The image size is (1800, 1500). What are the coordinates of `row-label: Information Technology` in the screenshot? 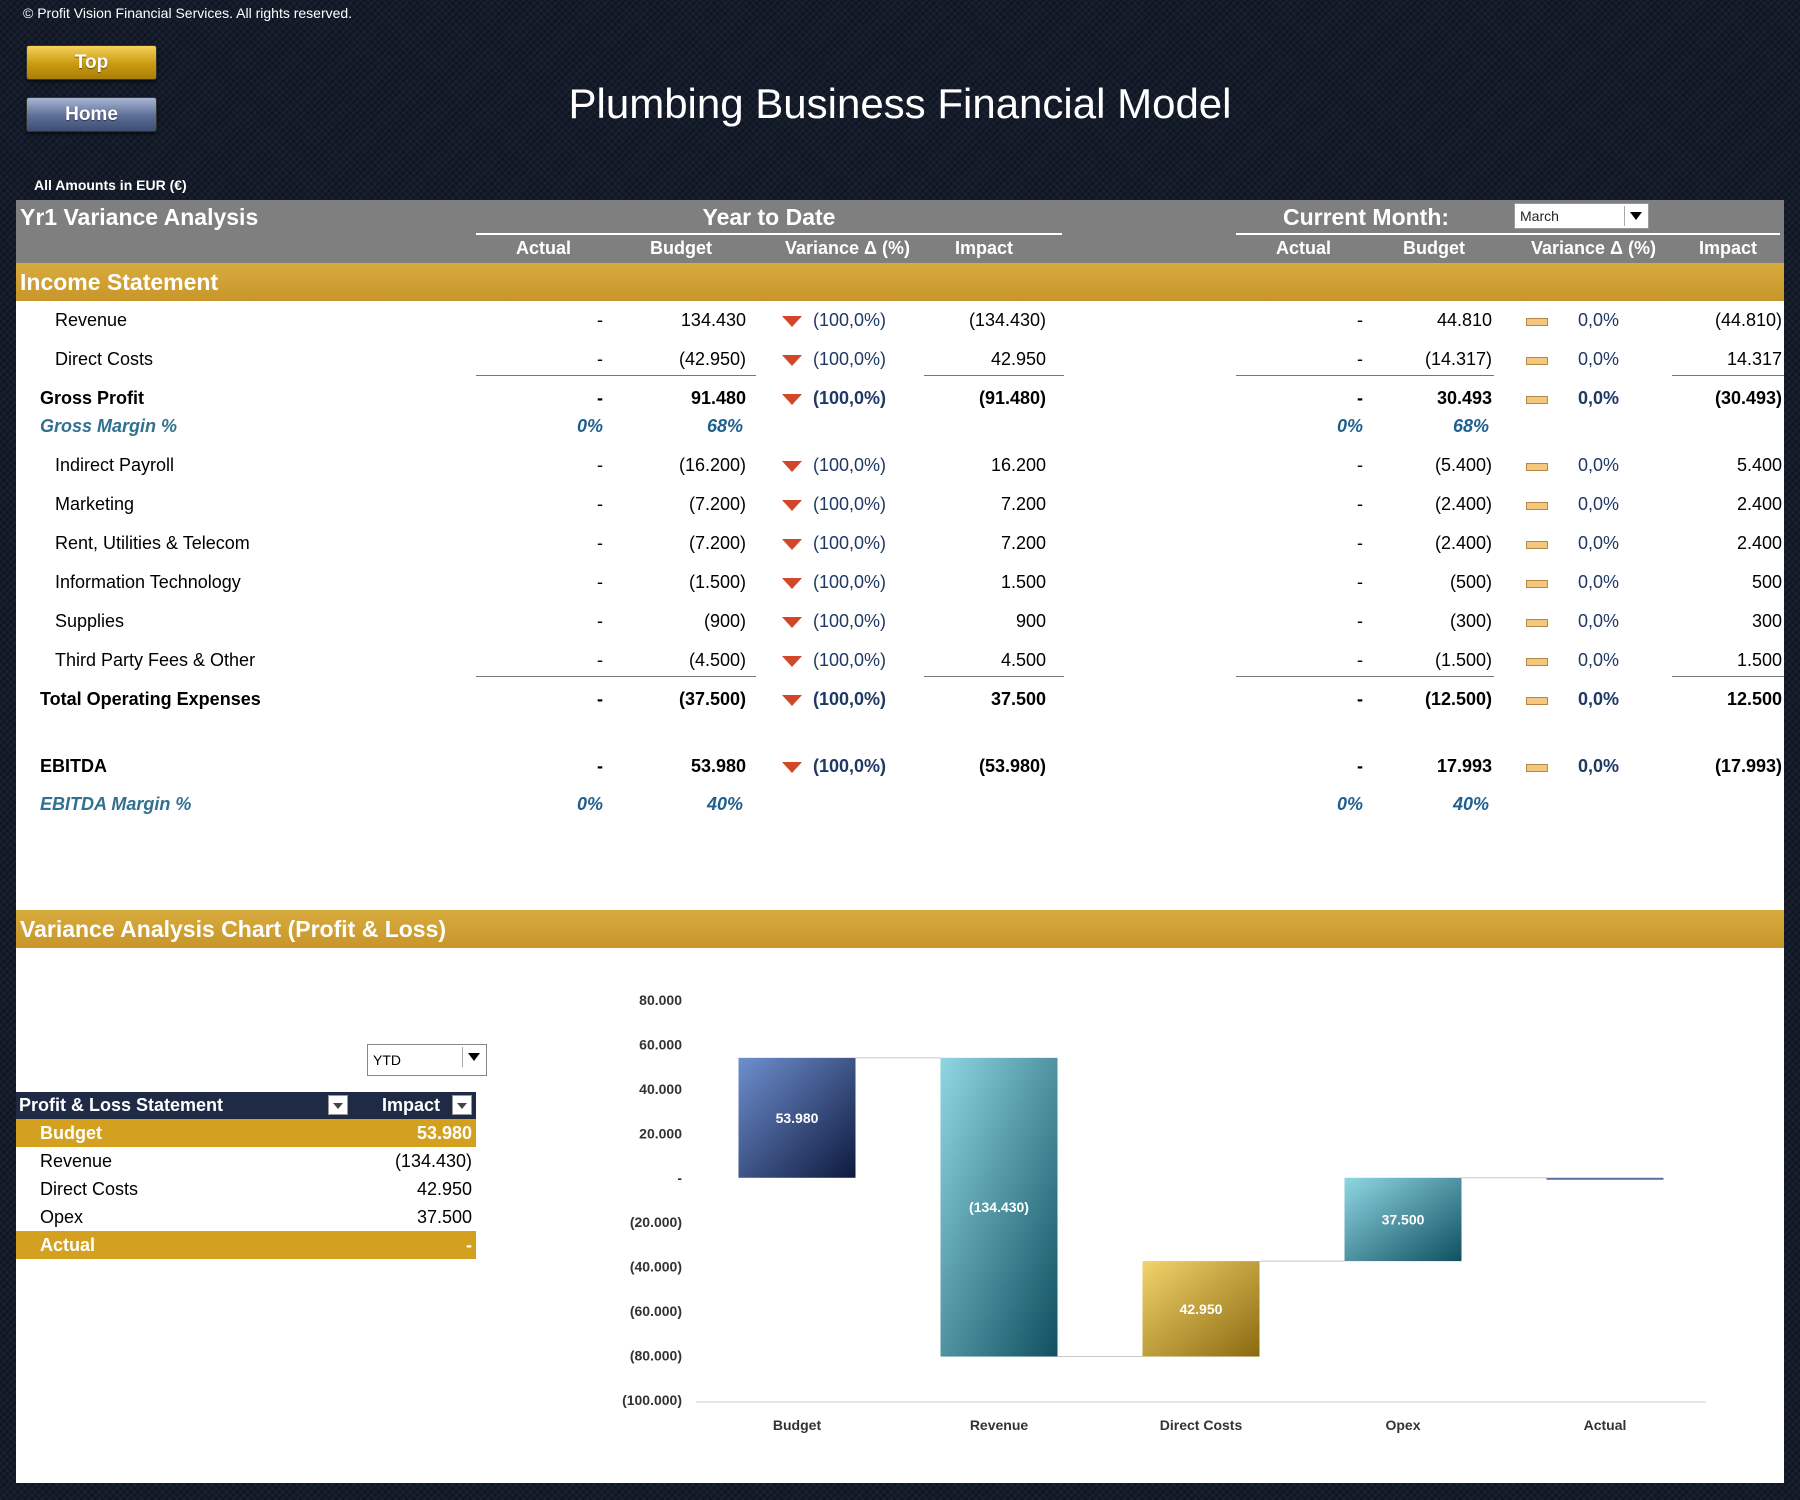 It's located at (148, 582).